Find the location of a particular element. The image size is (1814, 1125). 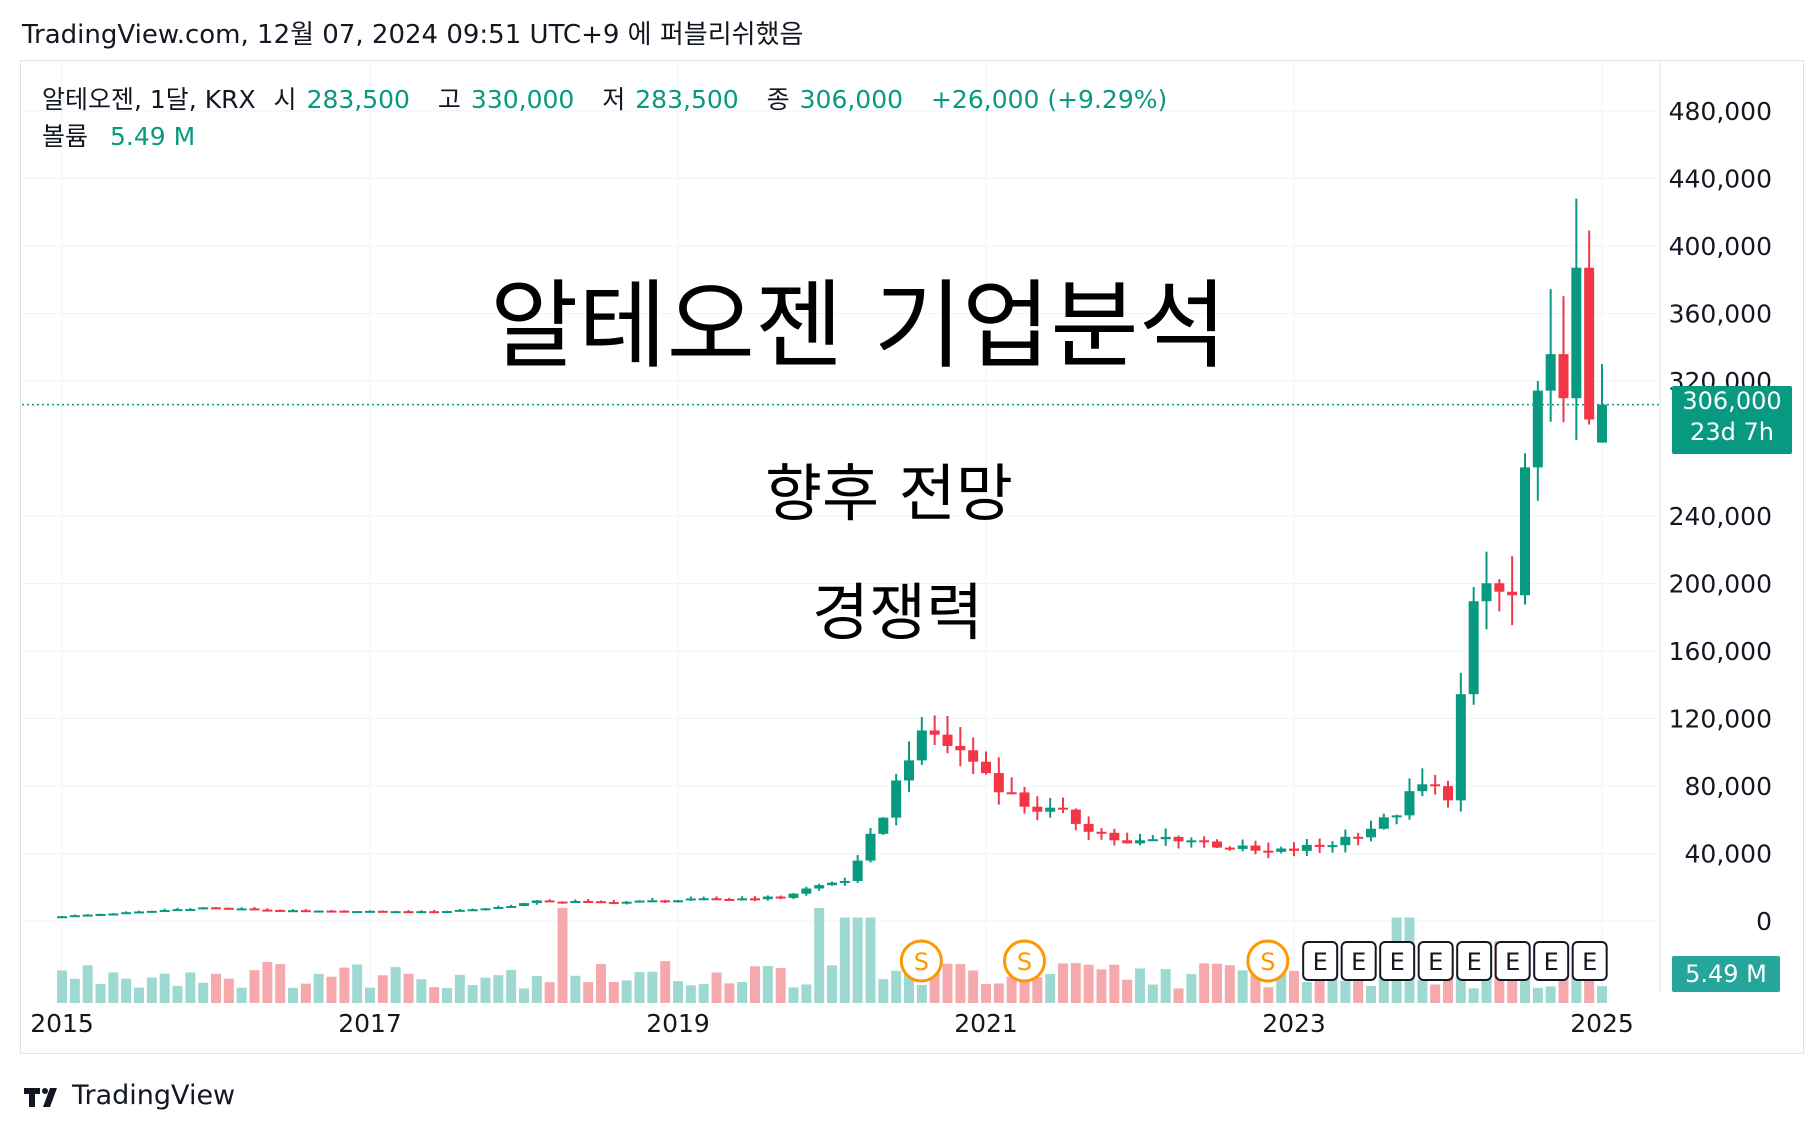

close-value: 306,000 is located at coordinates (851, 99).